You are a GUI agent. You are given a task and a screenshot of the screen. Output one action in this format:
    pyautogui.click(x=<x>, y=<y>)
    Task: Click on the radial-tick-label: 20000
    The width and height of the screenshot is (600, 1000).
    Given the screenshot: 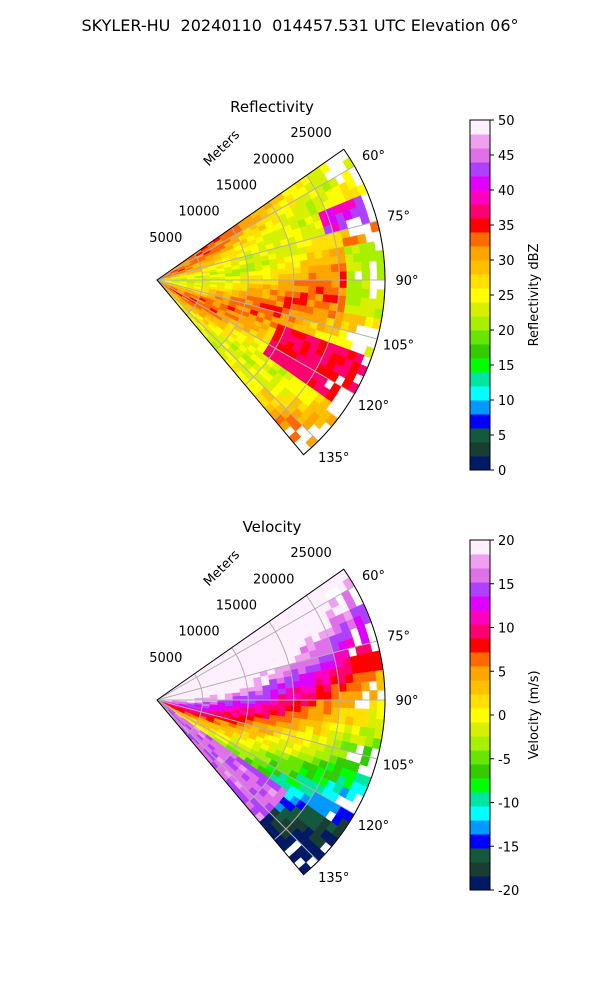 What is the action you would take?
    pyautogui.click(x=273, y=579)
    